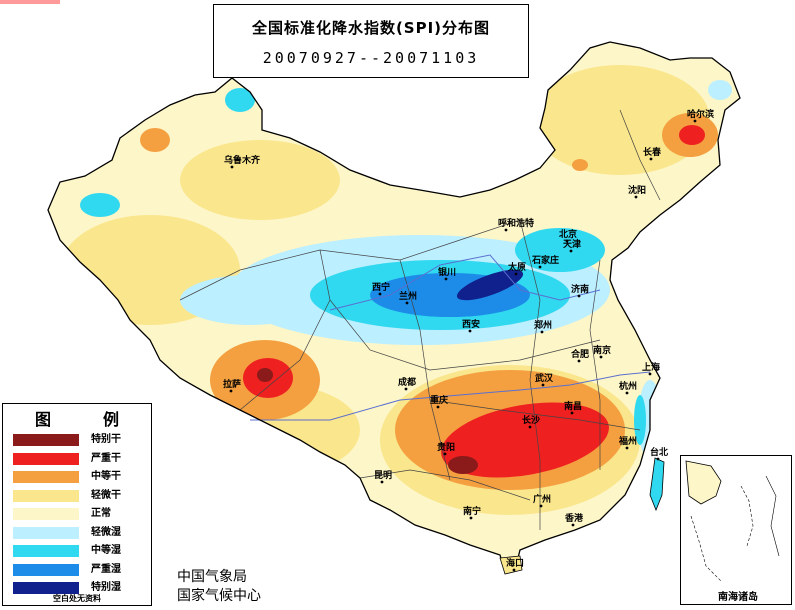 The height and width of the screenshot is (610, 795). Describe the element at coordinates (260, 180) in the screenshot. I see `light-dry-xinjiang` at that location.